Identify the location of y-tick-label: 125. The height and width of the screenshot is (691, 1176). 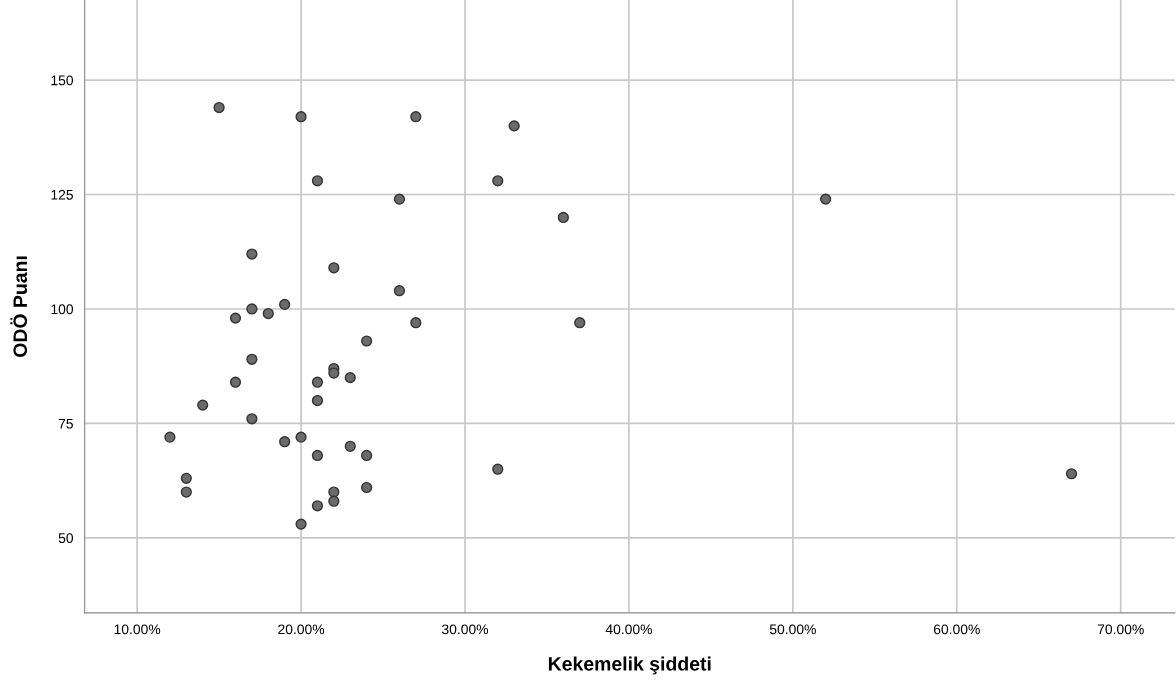
(62, 194).